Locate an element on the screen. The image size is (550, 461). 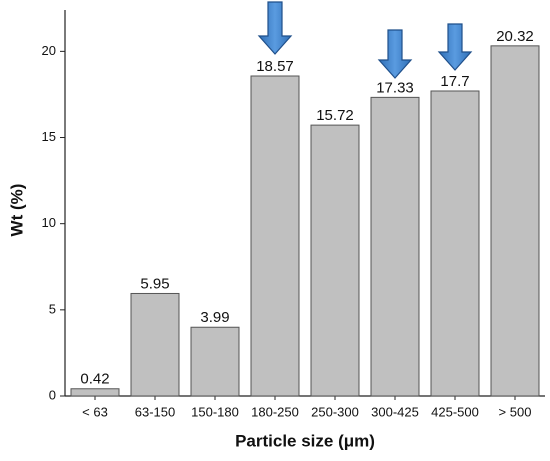
value-label: 0.42 is located at coordinates (94, 379).